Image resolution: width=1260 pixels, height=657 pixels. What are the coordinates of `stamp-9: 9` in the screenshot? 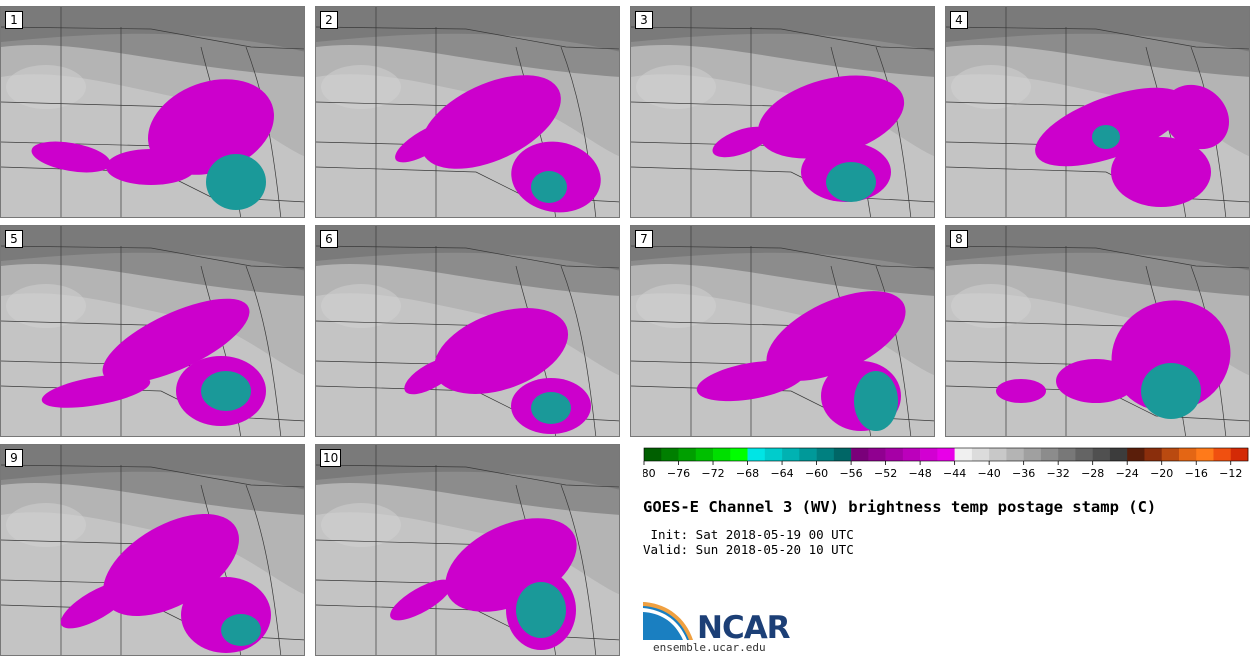 It's located at (152, 550).